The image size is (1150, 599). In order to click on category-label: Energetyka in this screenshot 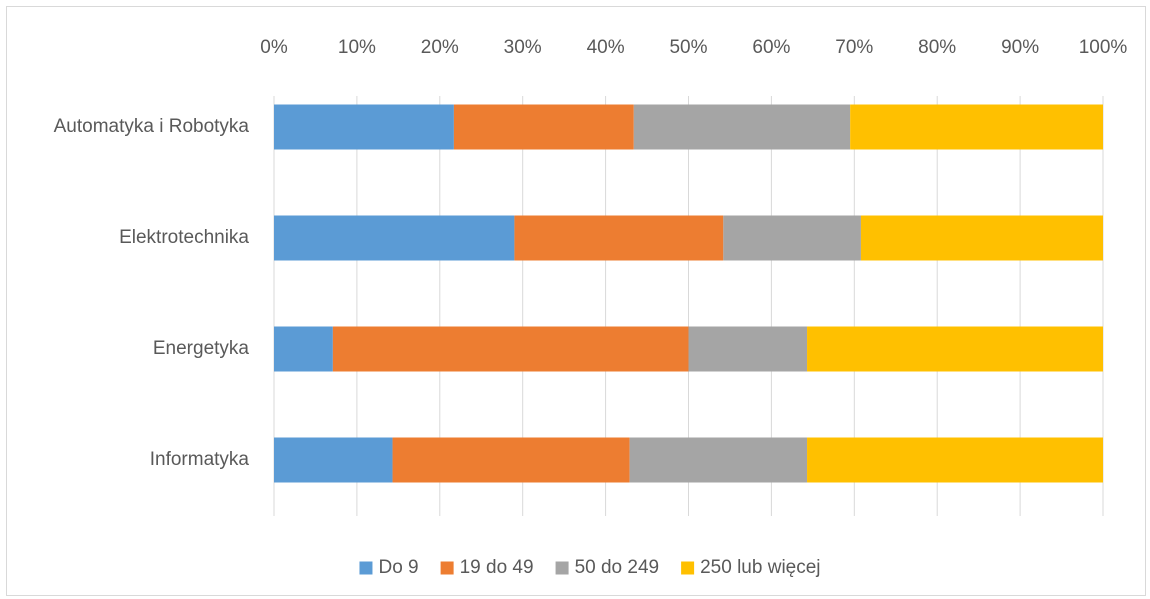, I will do `click(201, 348)`.